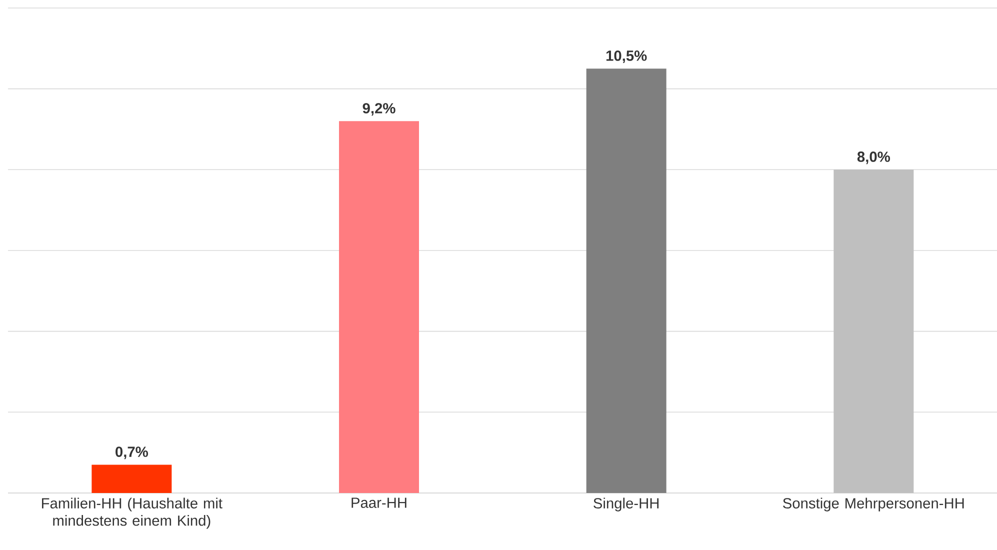 The width and height of the screenshot is (997, 550). What do you see at coordinates (873, 505) in the screenshot?
I see `x-tick-label: Sonstige Mehrpersonen-HH` at bounding box center [873, 505].